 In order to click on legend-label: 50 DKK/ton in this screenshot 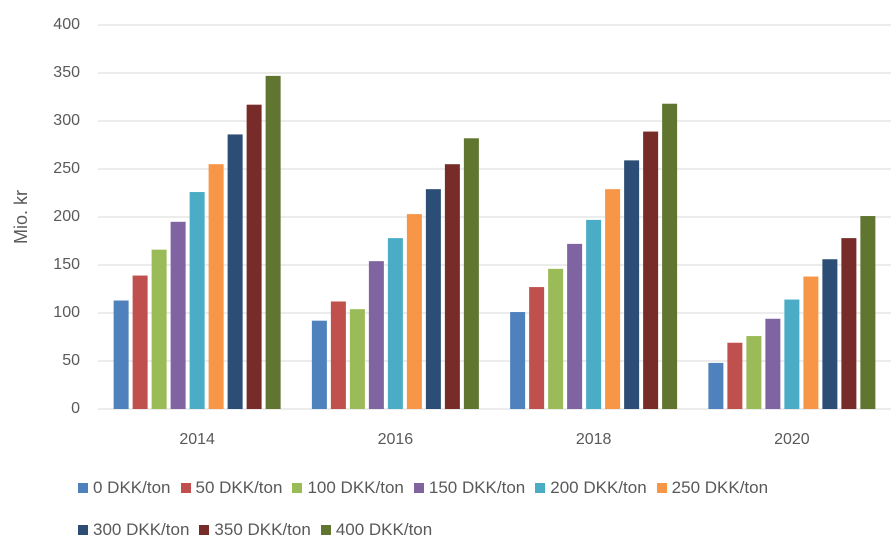, I will do `click(239, 487)`.